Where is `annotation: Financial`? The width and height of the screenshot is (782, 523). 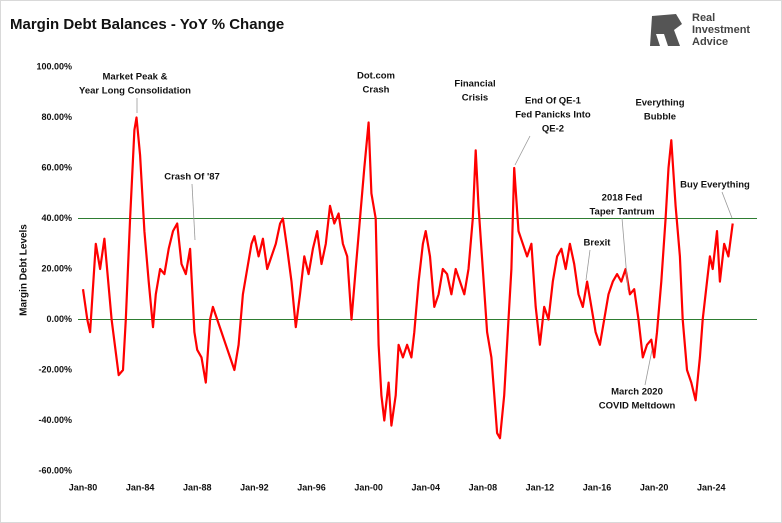
annotation: Financial is located at coordinates (474, 84).